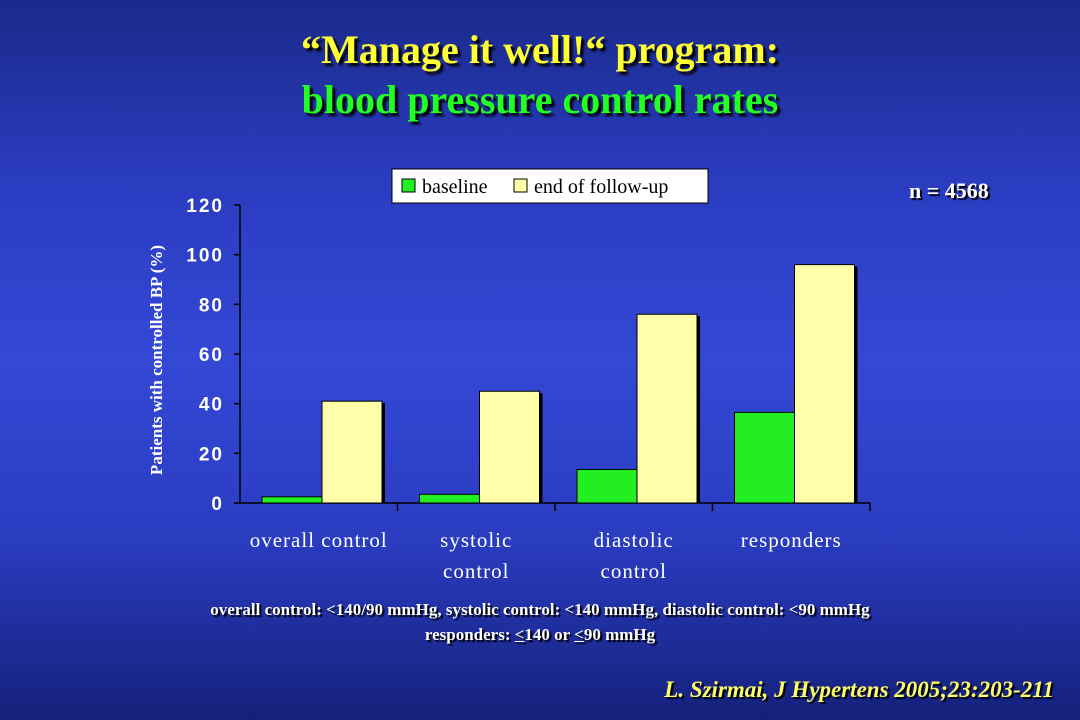 Image resolution: width=1080 pixels, height=720 pixels. What do you see at coordinates (408, 185) in the screenshot?
I see `legend-baseline-swatch` at bounding box center [408, 185].